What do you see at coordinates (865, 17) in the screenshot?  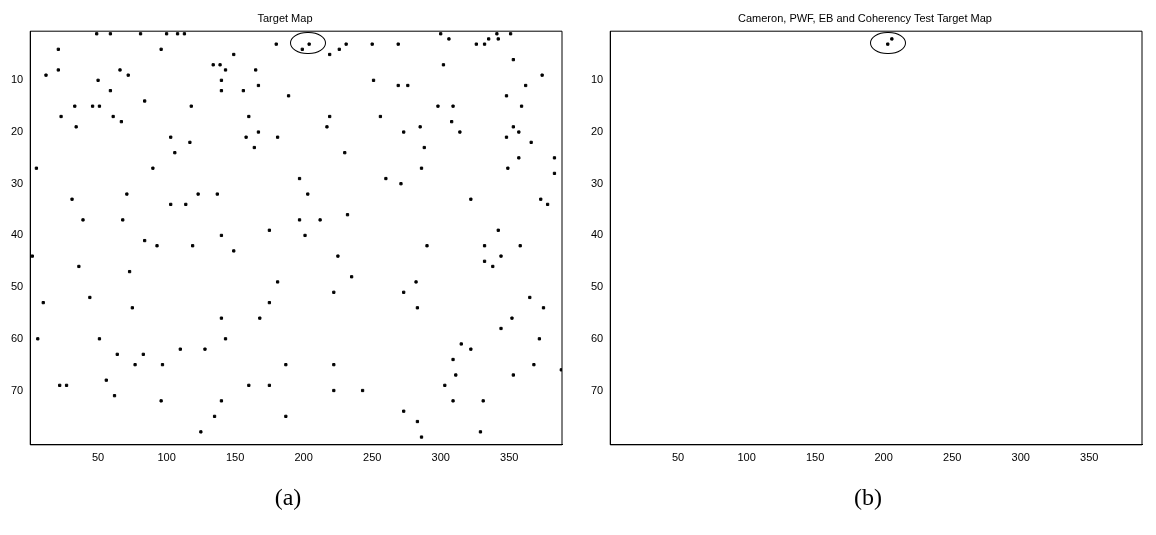 I see `chart-title: Cameron, PWF, EB and Coherency Test Target Map` at bounding box center [865, 17].